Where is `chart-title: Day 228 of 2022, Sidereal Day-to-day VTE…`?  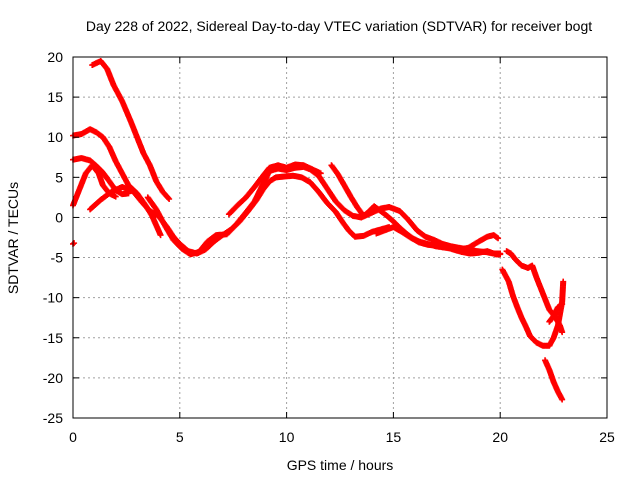 chart-title: Day 228 of 2022, Sidereal Day-to-day VTE… is located at coordinates (339, 26).